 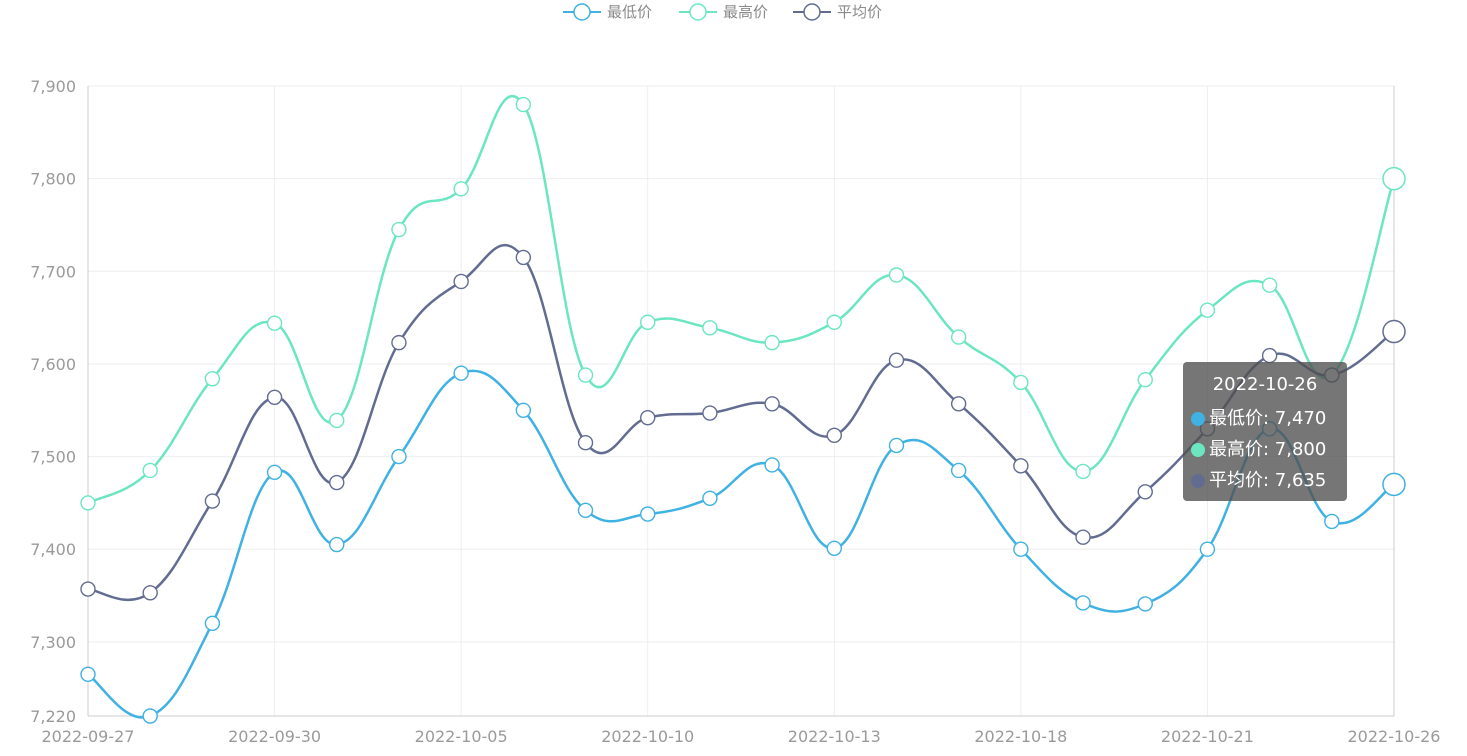 What do you see at coordinates (88, 736) in the screenshot?
I see `x-tick-label: 2022-09-27` at bounding box center [88, 736].